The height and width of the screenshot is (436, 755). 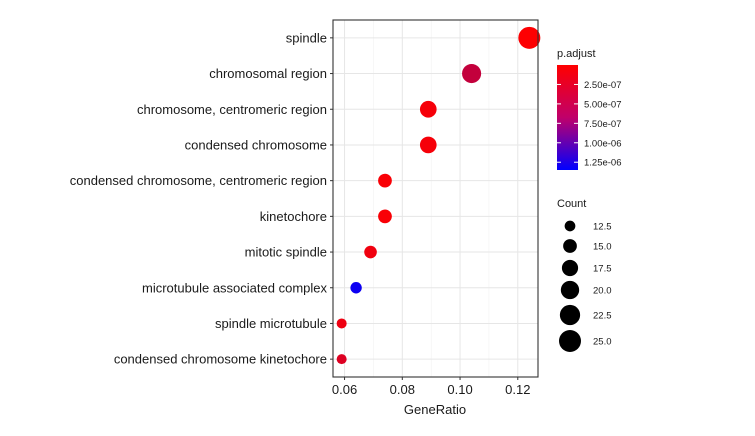 I want to click on y-category-label: condensed chromosome, so click(x=256, y=144).